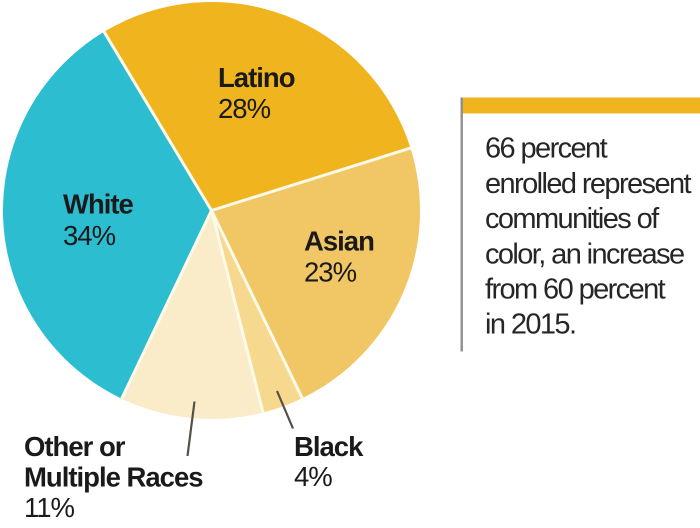  What do you see at coordinates (530, 325) in the screenshot?
I see `svg-text: in 2015.` at bounding box center [530, 325].